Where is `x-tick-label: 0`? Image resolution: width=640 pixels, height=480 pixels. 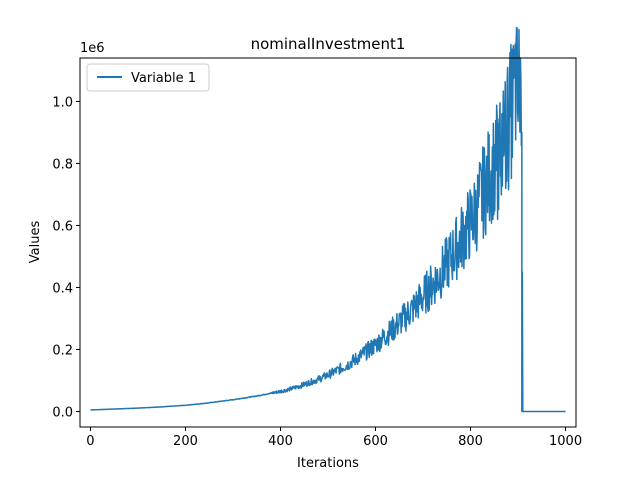
x-tick-label: 0 is located at coordinates (90, 441).